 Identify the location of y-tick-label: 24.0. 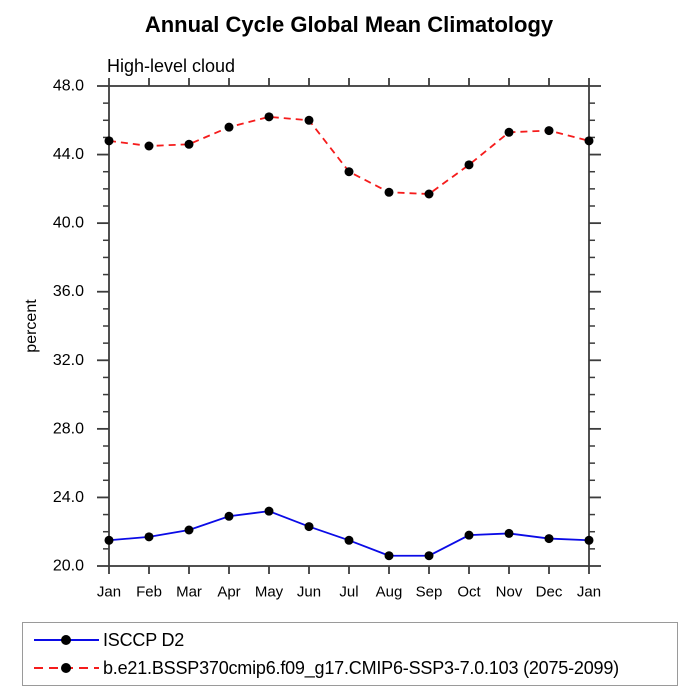
(68, 497).